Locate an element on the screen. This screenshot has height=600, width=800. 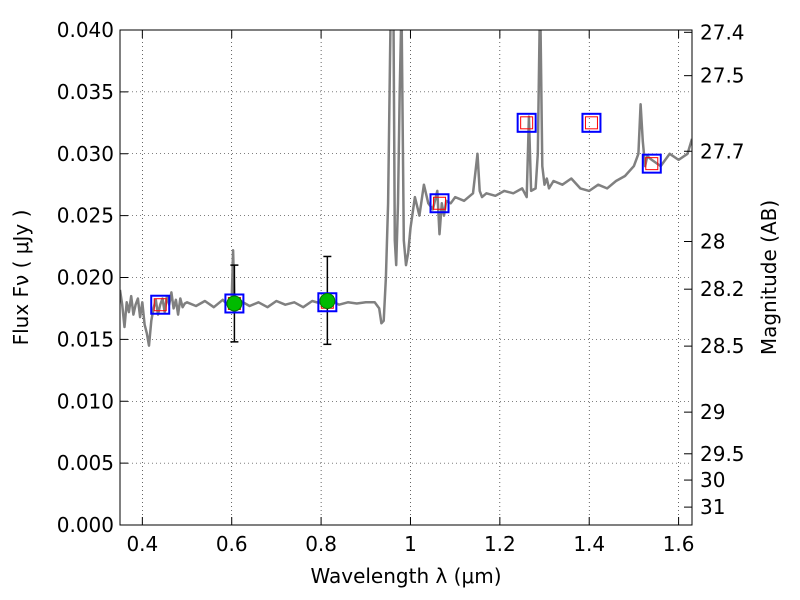
y-axis-label-right: Magnitude (AB) is located at coordinates (769, 277).